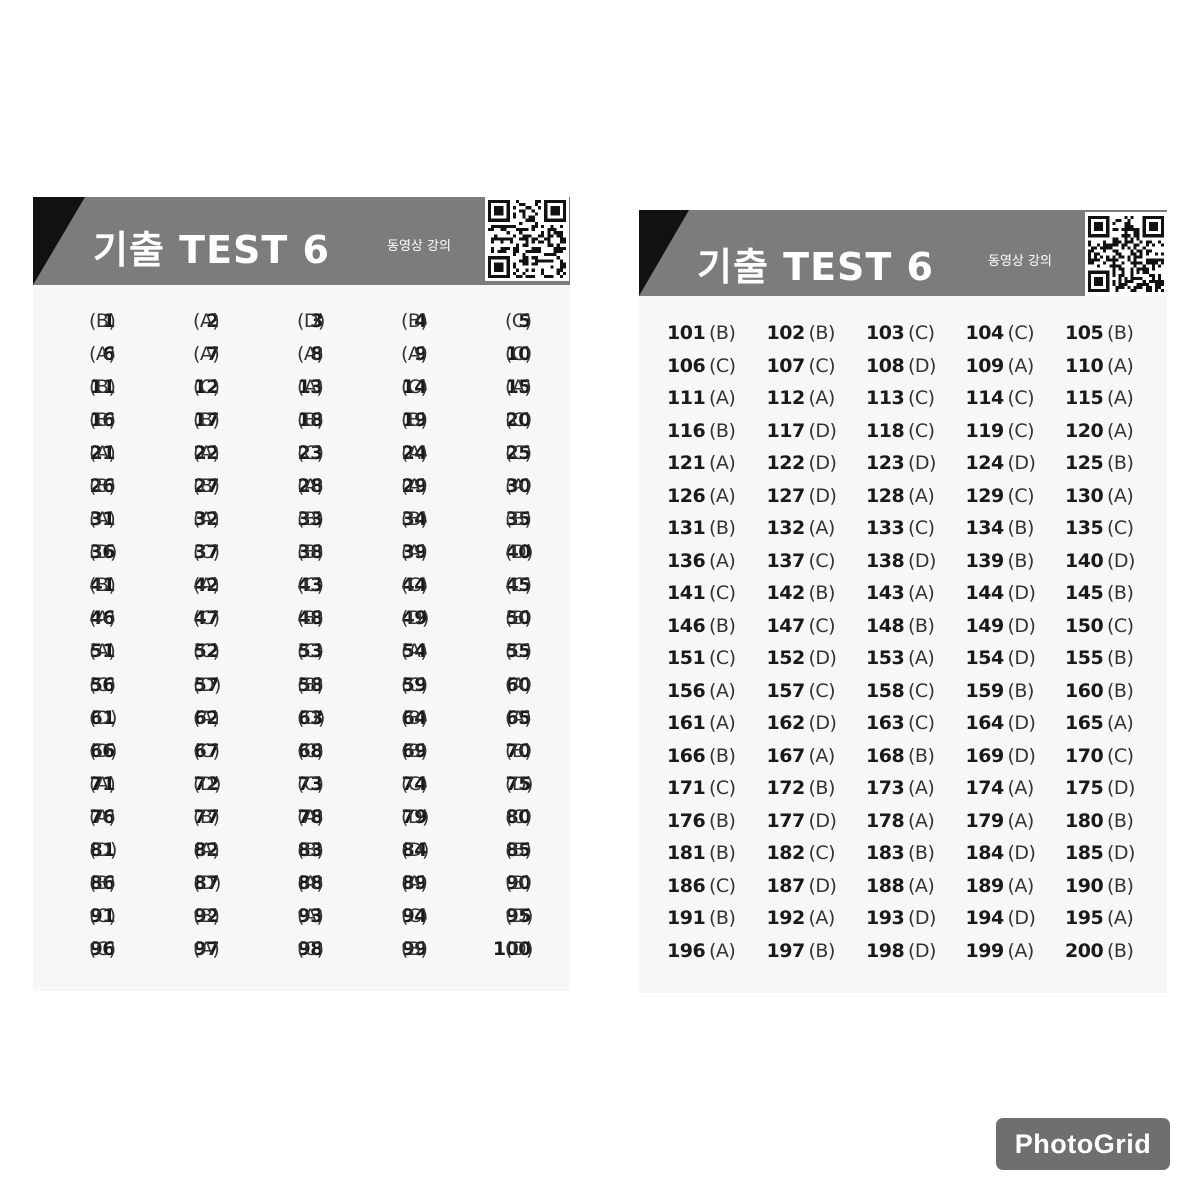 The width and height of the screenshot is (1200, 1200). I want to click on question-number: 92, so click(206, 915).